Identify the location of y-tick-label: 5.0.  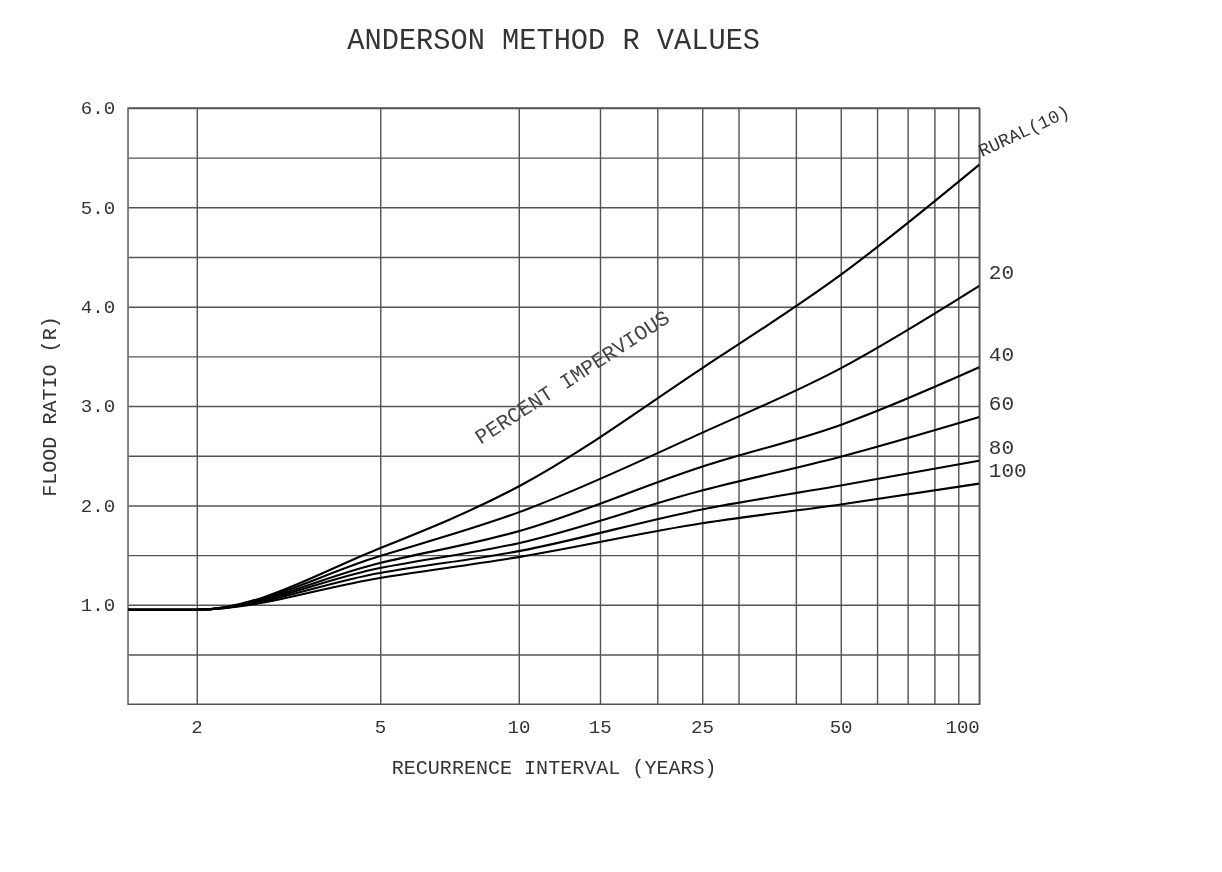
(98, 208).